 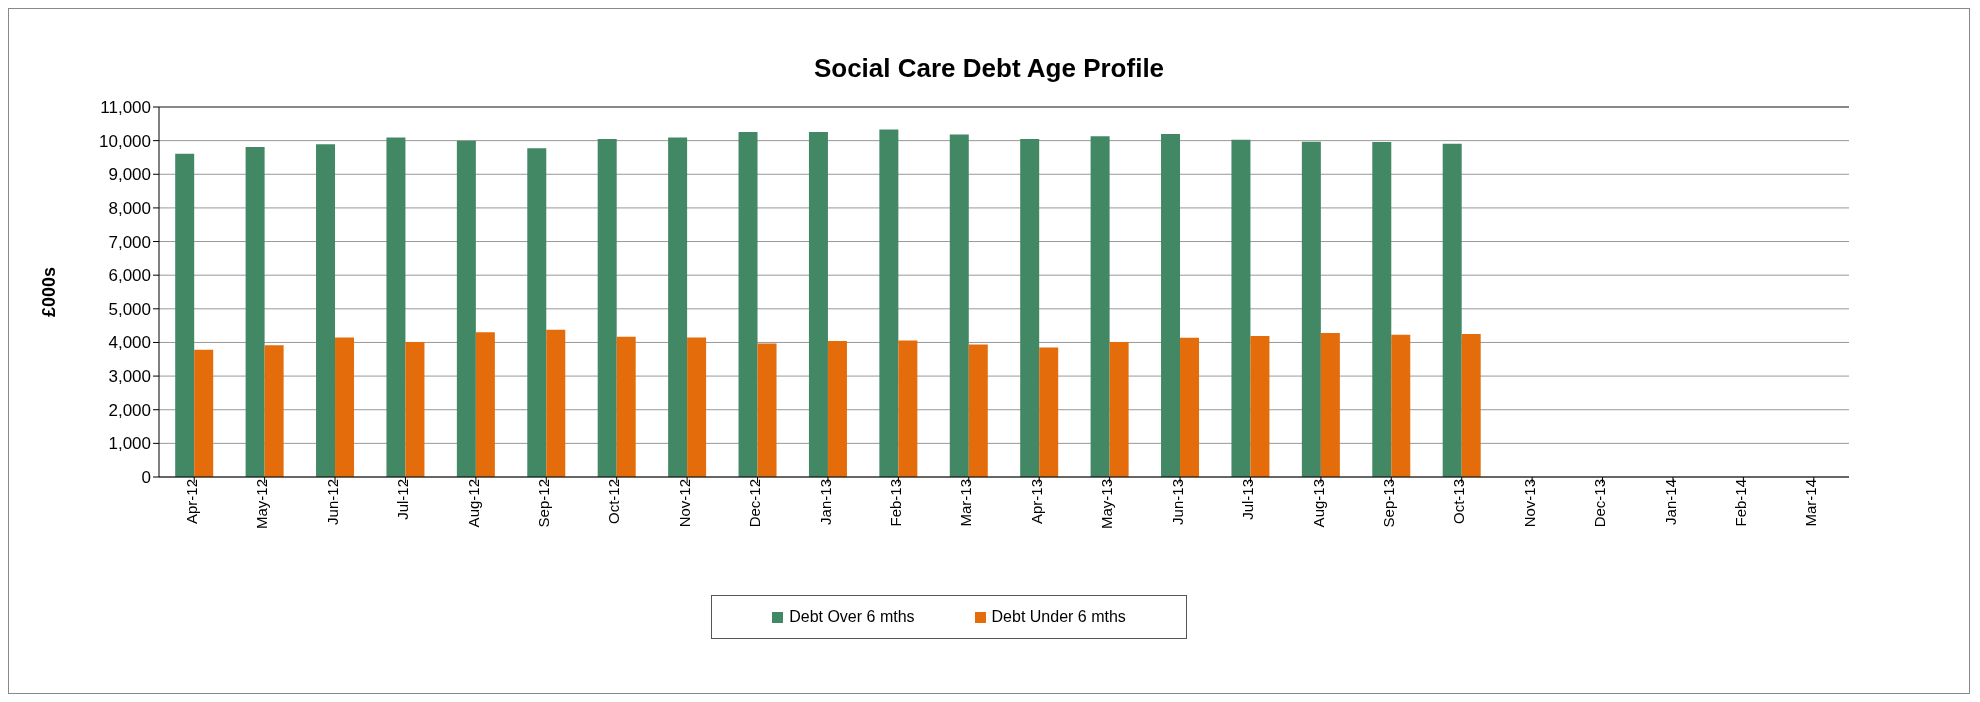 I want to click on x-tick-label: Apr-12, so click(x=191, y=502).